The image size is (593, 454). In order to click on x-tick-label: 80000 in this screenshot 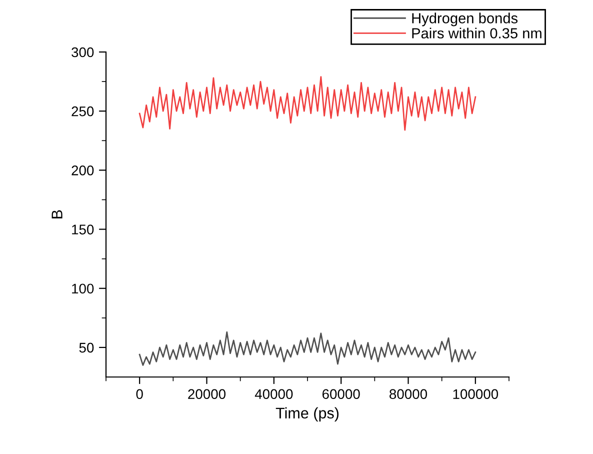, I will do `click(409, 394)`.